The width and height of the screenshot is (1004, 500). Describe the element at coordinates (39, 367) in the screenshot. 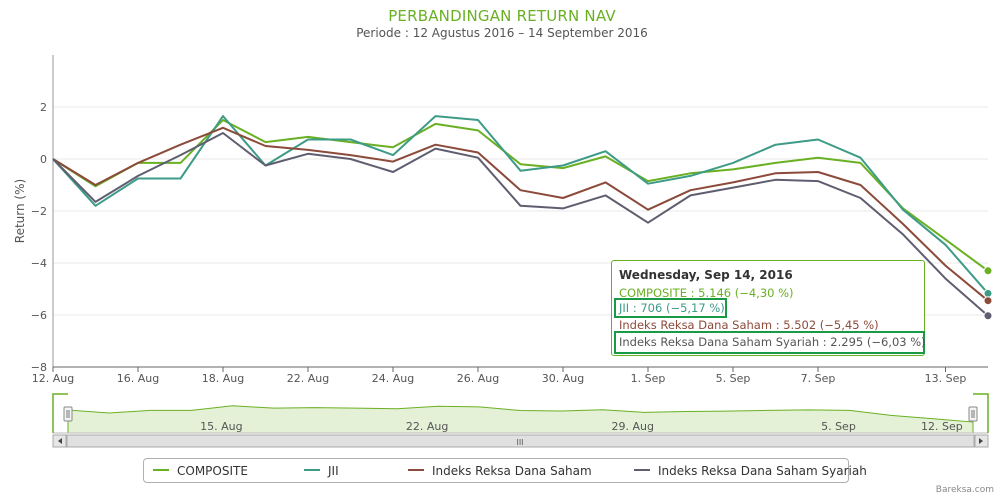

I see `y-tick-label: −8` at that location.